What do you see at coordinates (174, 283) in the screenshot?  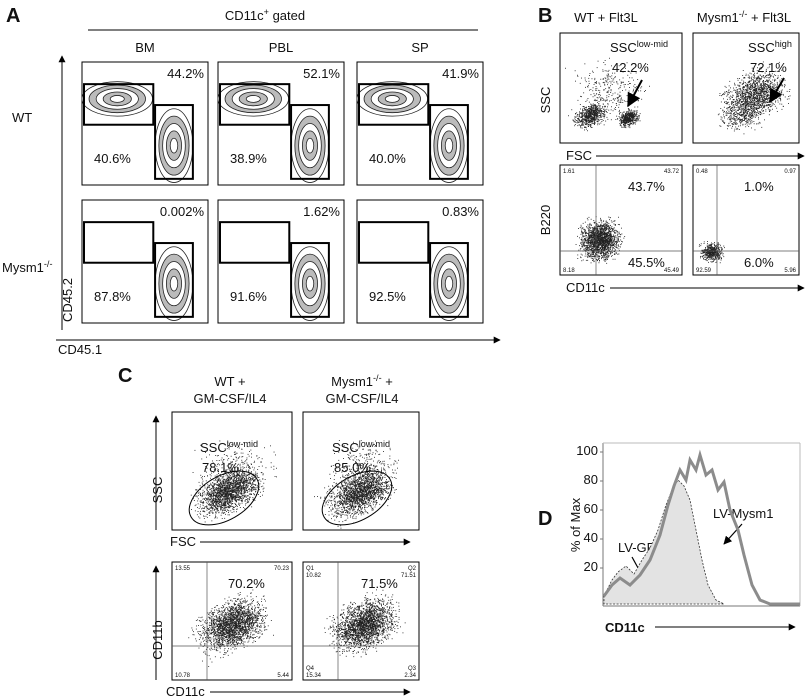 I see `contour` at bounding box center [174, 283].